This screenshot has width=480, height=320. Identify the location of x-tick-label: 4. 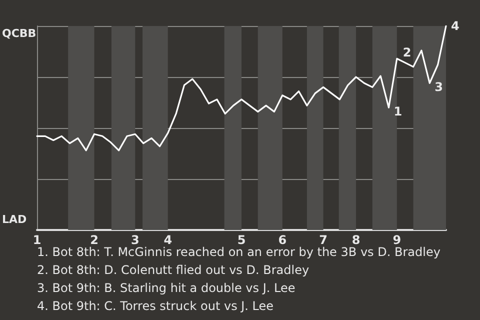
(168, 240).